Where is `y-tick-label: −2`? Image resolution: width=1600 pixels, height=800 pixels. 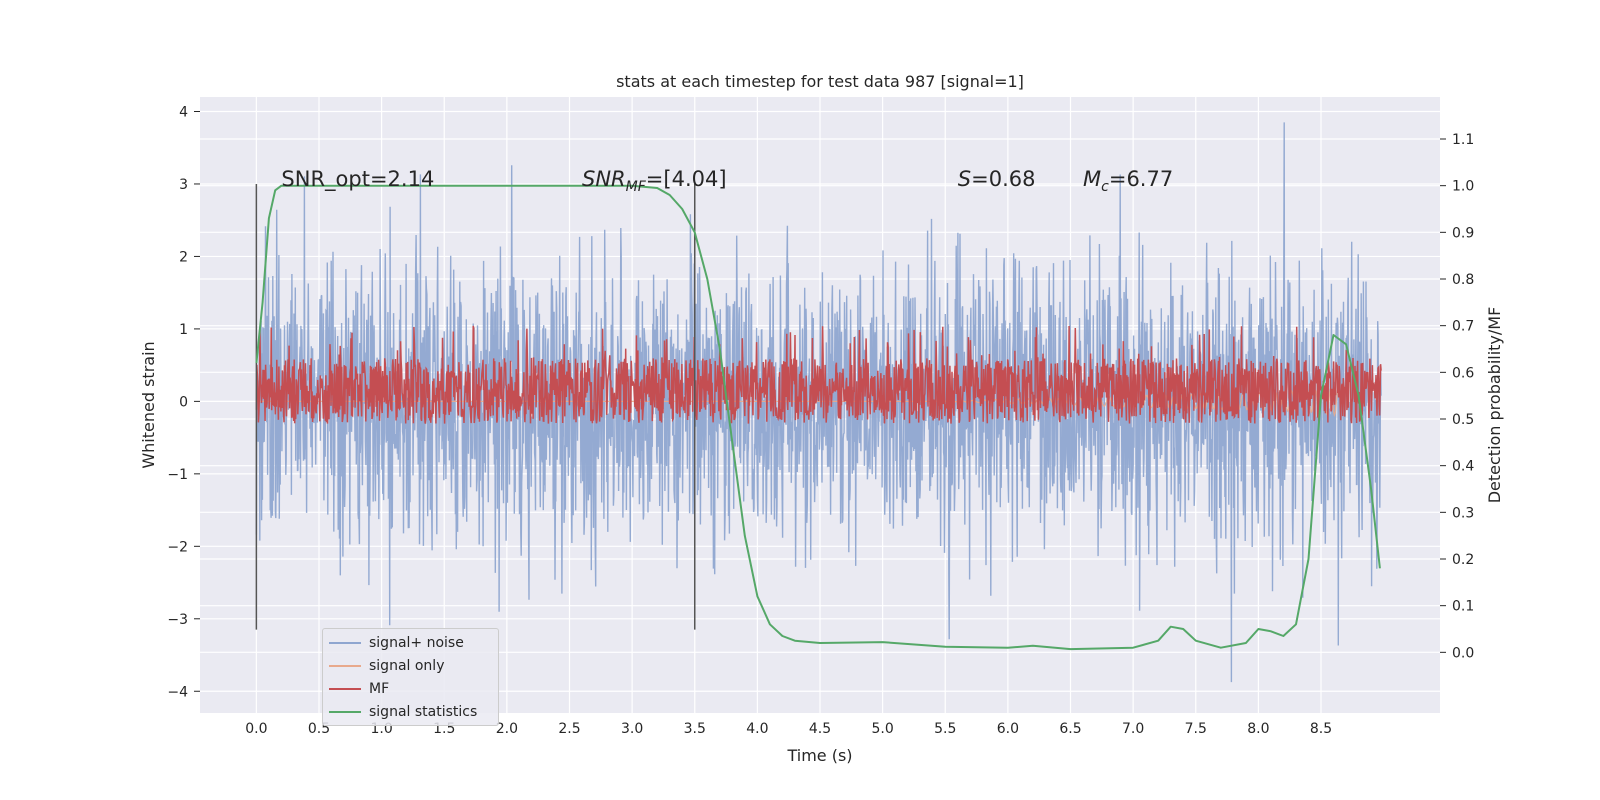
y-tick-label: −2 is located at coordinates (177, 547).